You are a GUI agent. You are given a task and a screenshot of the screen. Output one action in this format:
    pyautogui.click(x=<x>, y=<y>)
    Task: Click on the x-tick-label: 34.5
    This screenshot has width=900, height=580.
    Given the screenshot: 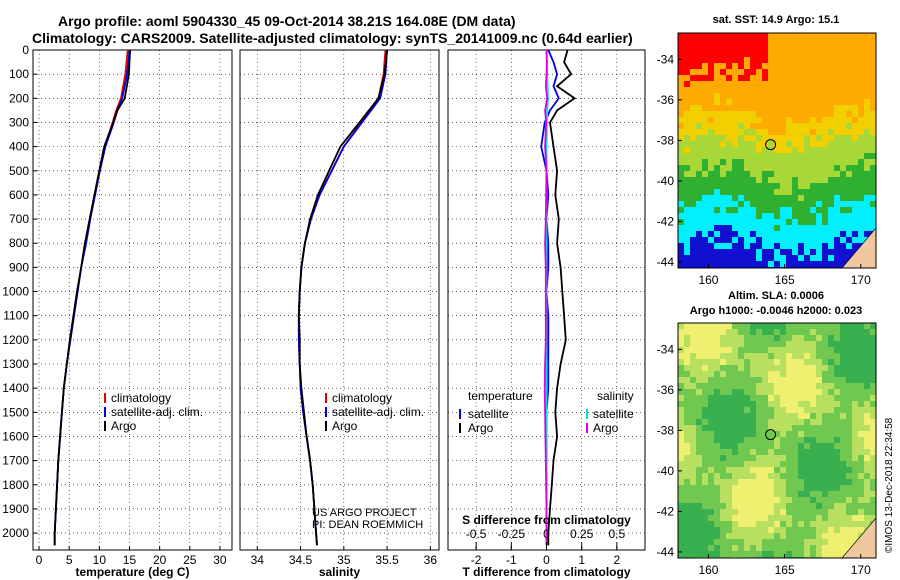 What is the action you would take?
    pyautogui.click(x=301, y=560)
    